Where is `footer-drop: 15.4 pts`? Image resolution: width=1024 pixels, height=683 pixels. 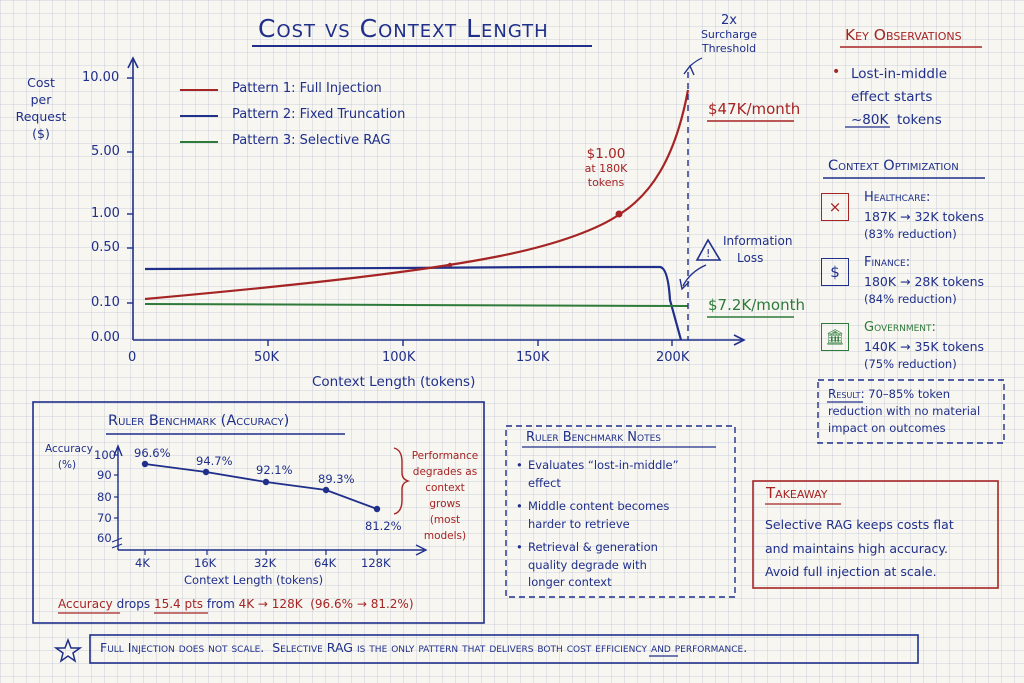
footer-drop: 15.4 pts is located at coordinates (178, 604).